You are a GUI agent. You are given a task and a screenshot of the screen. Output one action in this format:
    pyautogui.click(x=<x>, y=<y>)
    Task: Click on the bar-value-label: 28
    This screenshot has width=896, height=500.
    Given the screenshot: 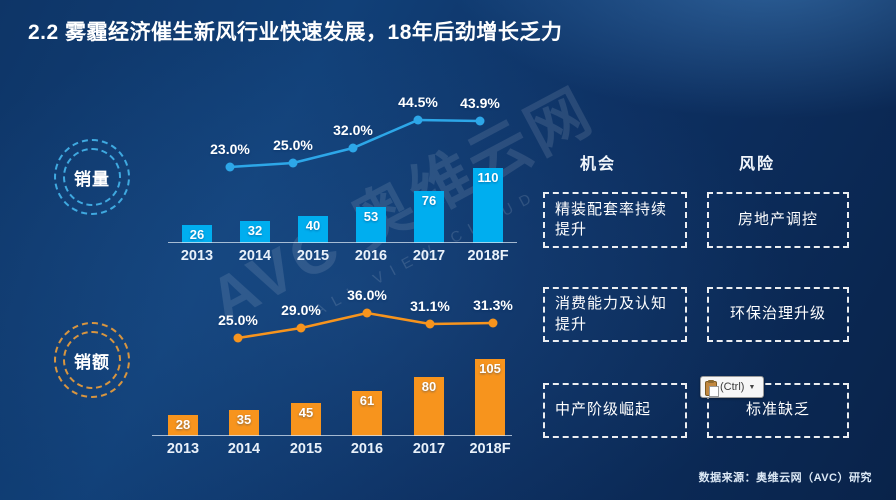 What is the action you would take?
    pyautogui.click(x=183, y=424)
    